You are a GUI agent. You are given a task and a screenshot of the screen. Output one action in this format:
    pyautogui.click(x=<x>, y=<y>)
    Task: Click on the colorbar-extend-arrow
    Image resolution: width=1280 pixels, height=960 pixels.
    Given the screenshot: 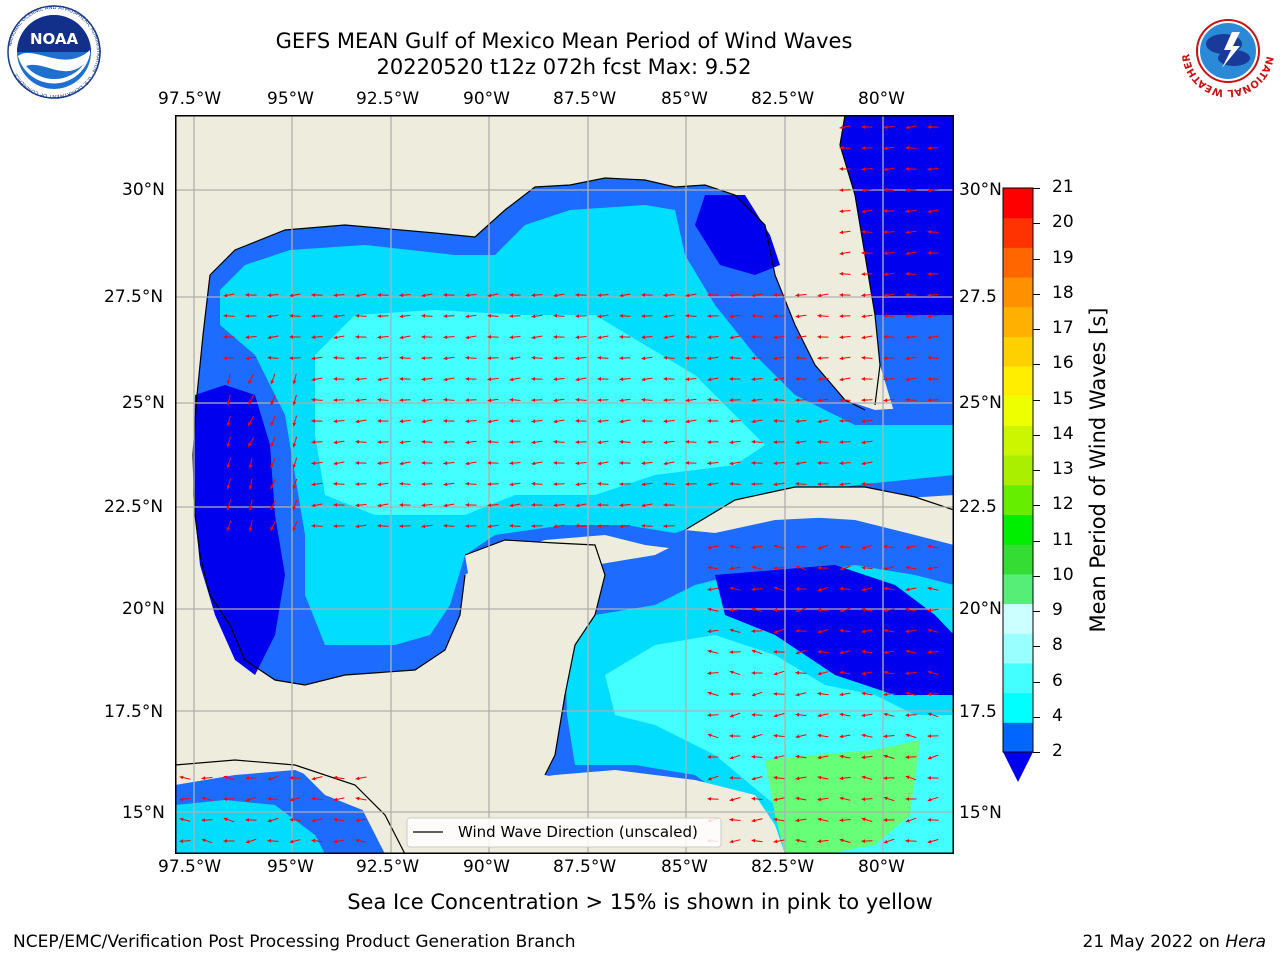 What is the action you would take?
    pyautogui.click(x=1018, y=767)
    